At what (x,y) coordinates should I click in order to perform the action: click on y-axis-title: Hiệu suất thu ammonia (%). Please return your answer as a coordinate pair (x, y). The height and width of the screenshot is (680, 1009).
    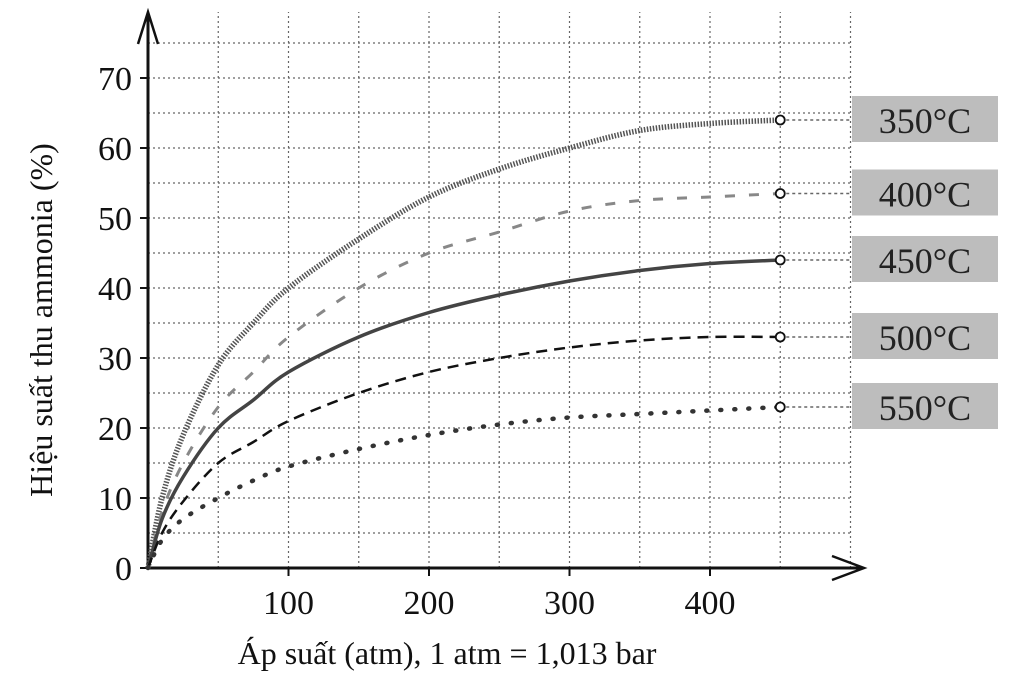
    Looking at the image, I should click on (41, 320).